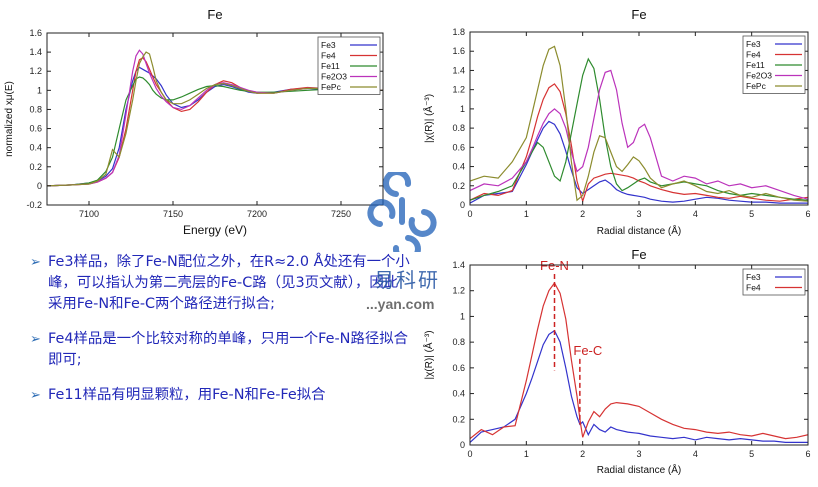 The width and height of the screenshot is (818, 487). I want to click on note-text: Fe11样品有明显颗粒，用Fe-N和Fe-Fe拟合, so click(187, 395).